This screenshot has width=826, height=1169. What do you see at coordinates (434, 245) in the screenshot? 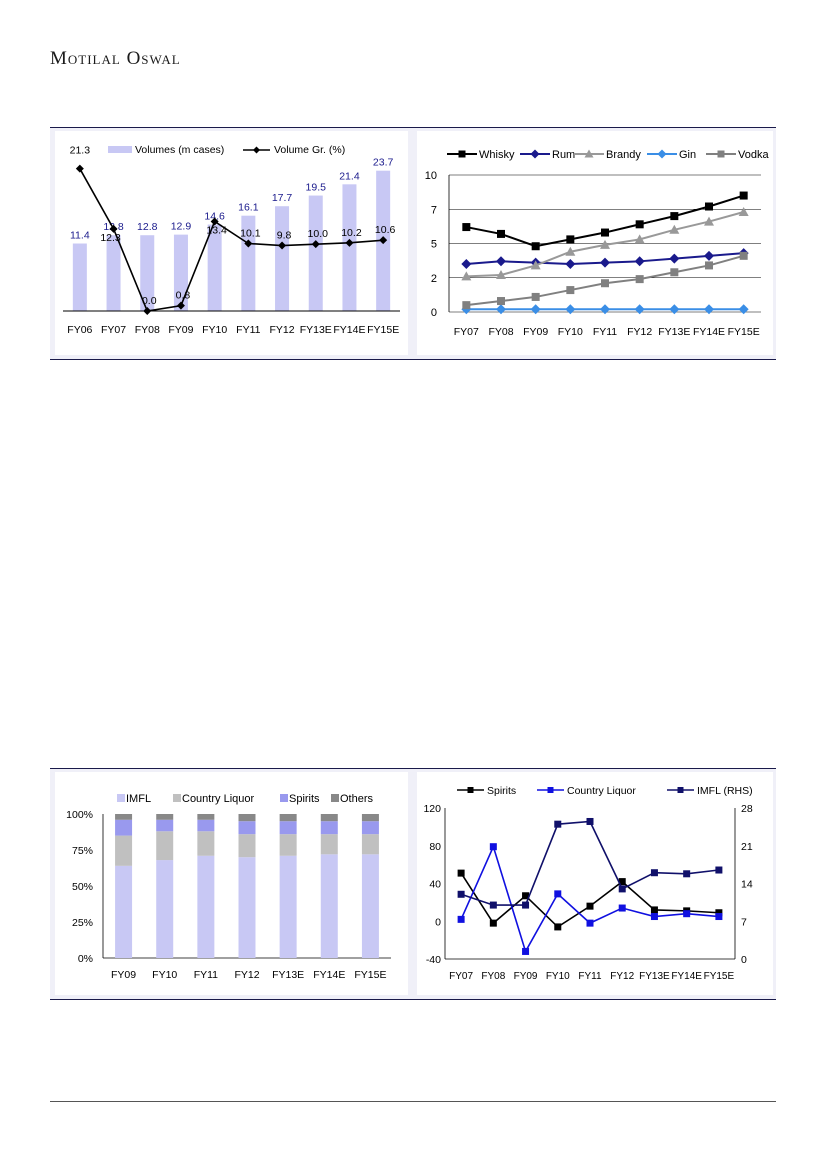
I see `ytick-5: 5` at bounding box center [434, 245].